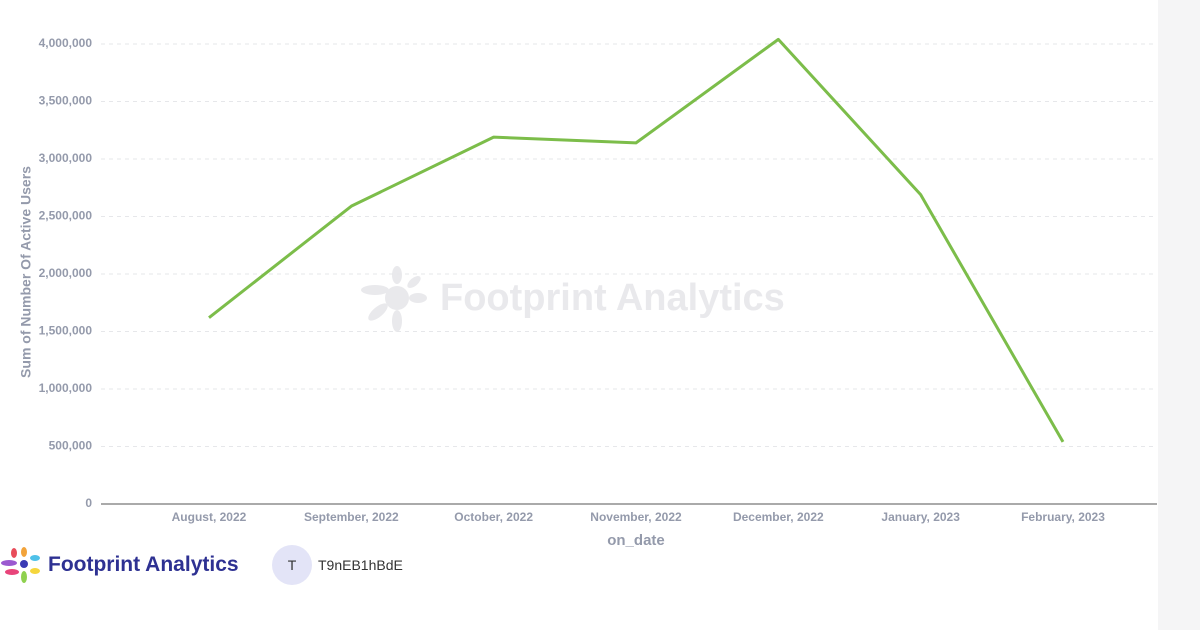  I want to click on brand-logo-icon, so click(20, 565).